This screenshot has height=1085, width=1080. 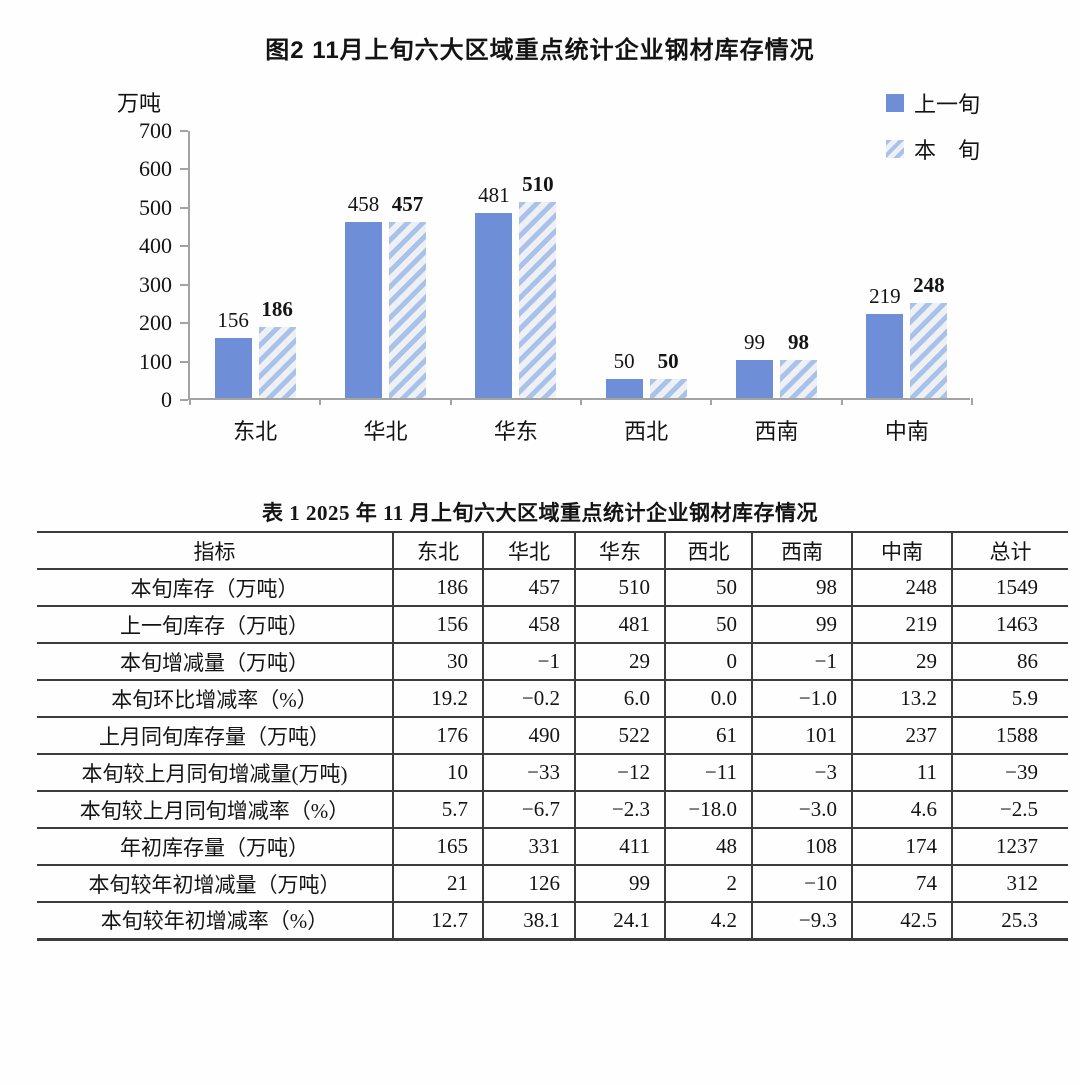 What do you see at coordinates (885, 355) in the screenshot?
I see `bar-上一旬-中南` at bounding box center [885, 355].